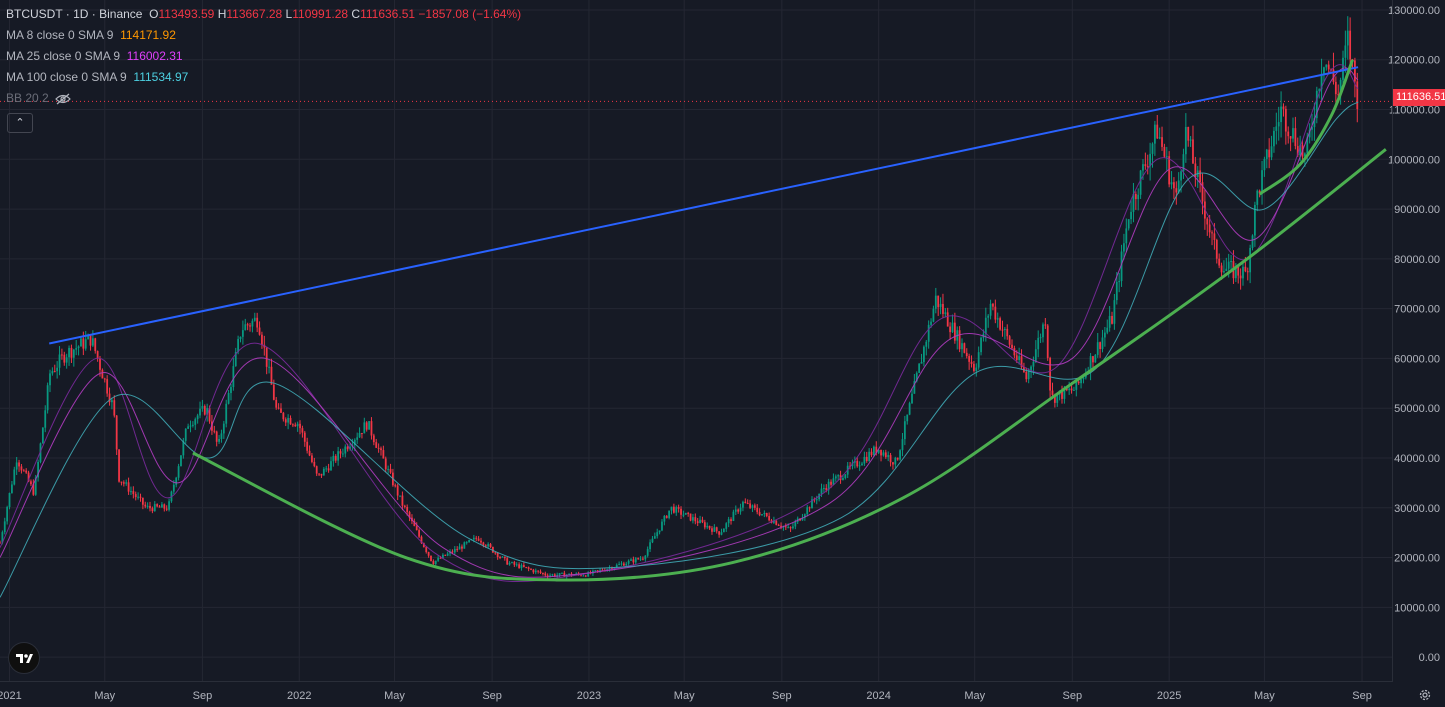 The height and width of the screenshot is (707, 1445). What do you see at coordinates (74, 14) in the screenshot?
I see `symbol-label: BTCUSDT · 1D · Binance` at bounding box center [74, 14].